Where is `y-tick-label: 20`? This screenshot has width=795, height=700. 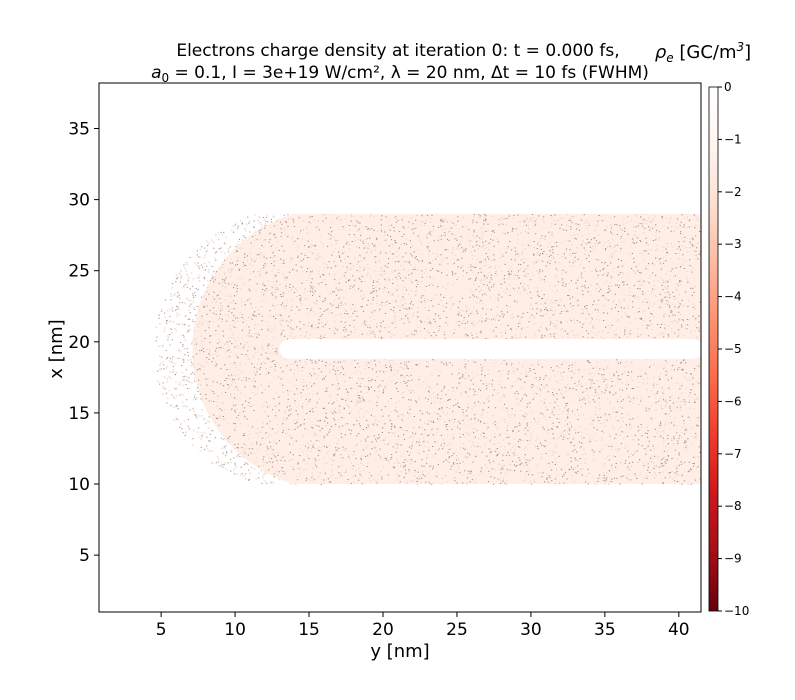
y-tick-label: 20 is located at coordinates (79, 343).